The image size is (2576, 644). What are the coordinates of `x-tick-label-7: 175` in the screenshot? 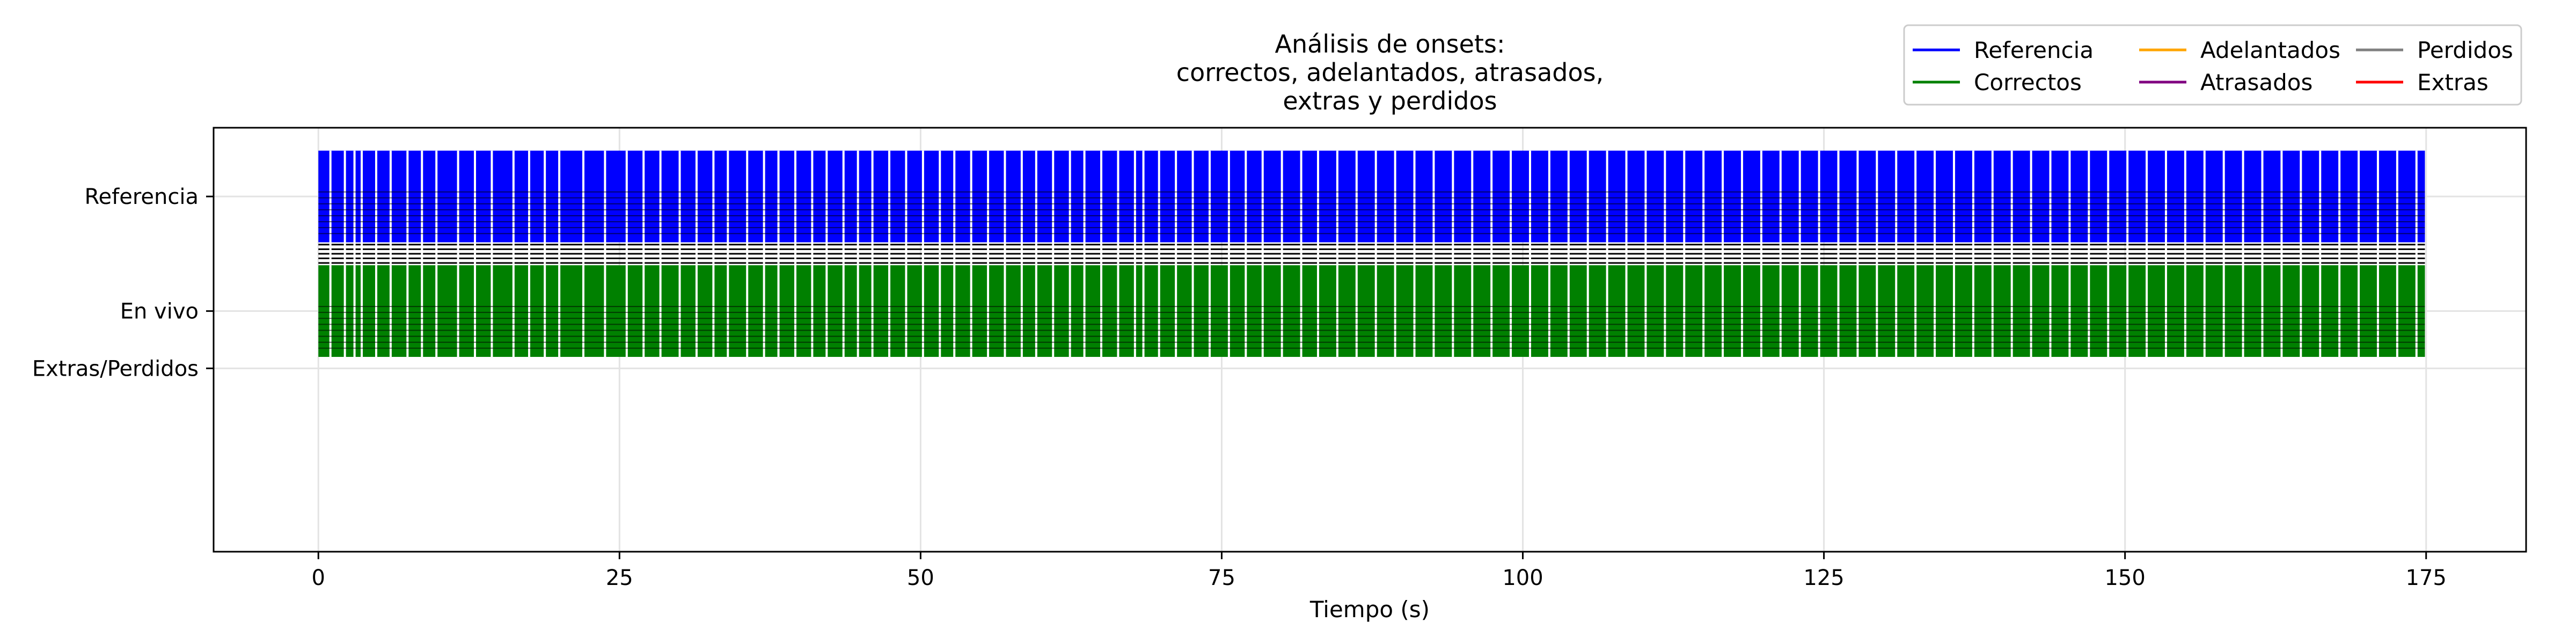 It's located at (2426, 578).